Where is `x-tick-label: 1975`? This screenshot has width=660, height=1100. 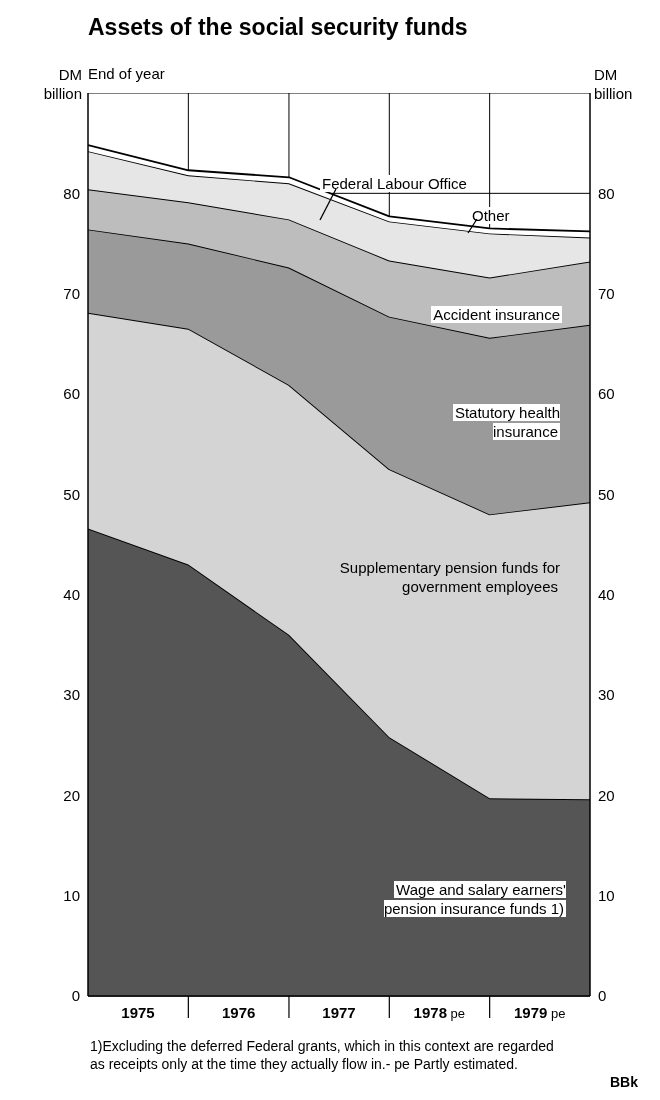 x-tick-label: 1975 is located at coordinates (138, 1012).